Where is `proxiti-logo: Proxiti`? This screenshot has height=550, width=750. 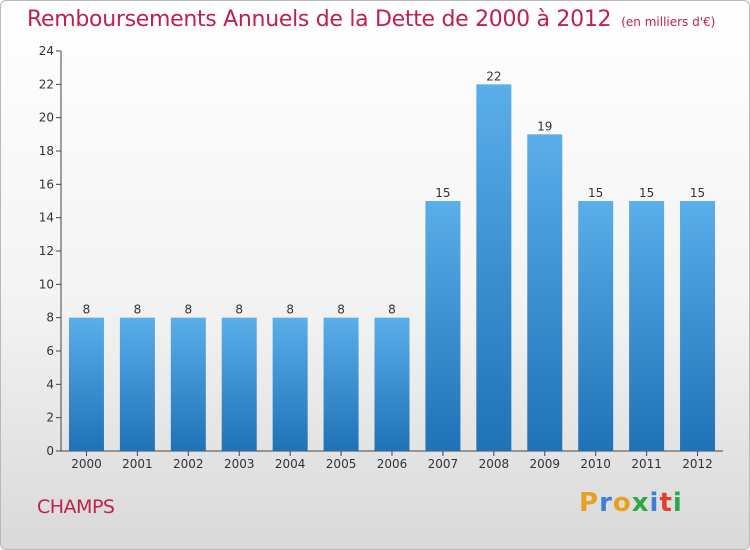 proxiti-logo: Proxiti is located at coordinates (631, 503).